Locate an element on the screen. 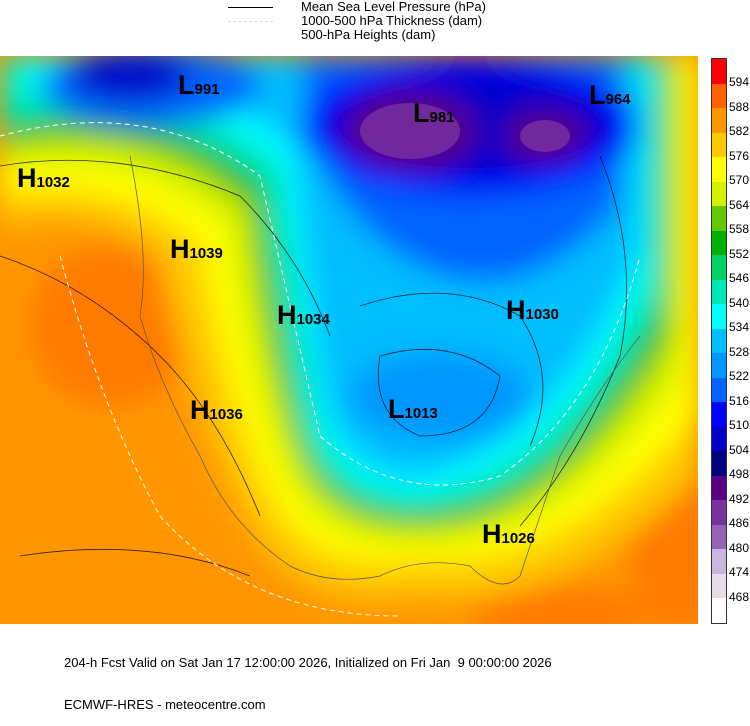  colorbar-level-label: 468 is located at coordinates (739, 596).